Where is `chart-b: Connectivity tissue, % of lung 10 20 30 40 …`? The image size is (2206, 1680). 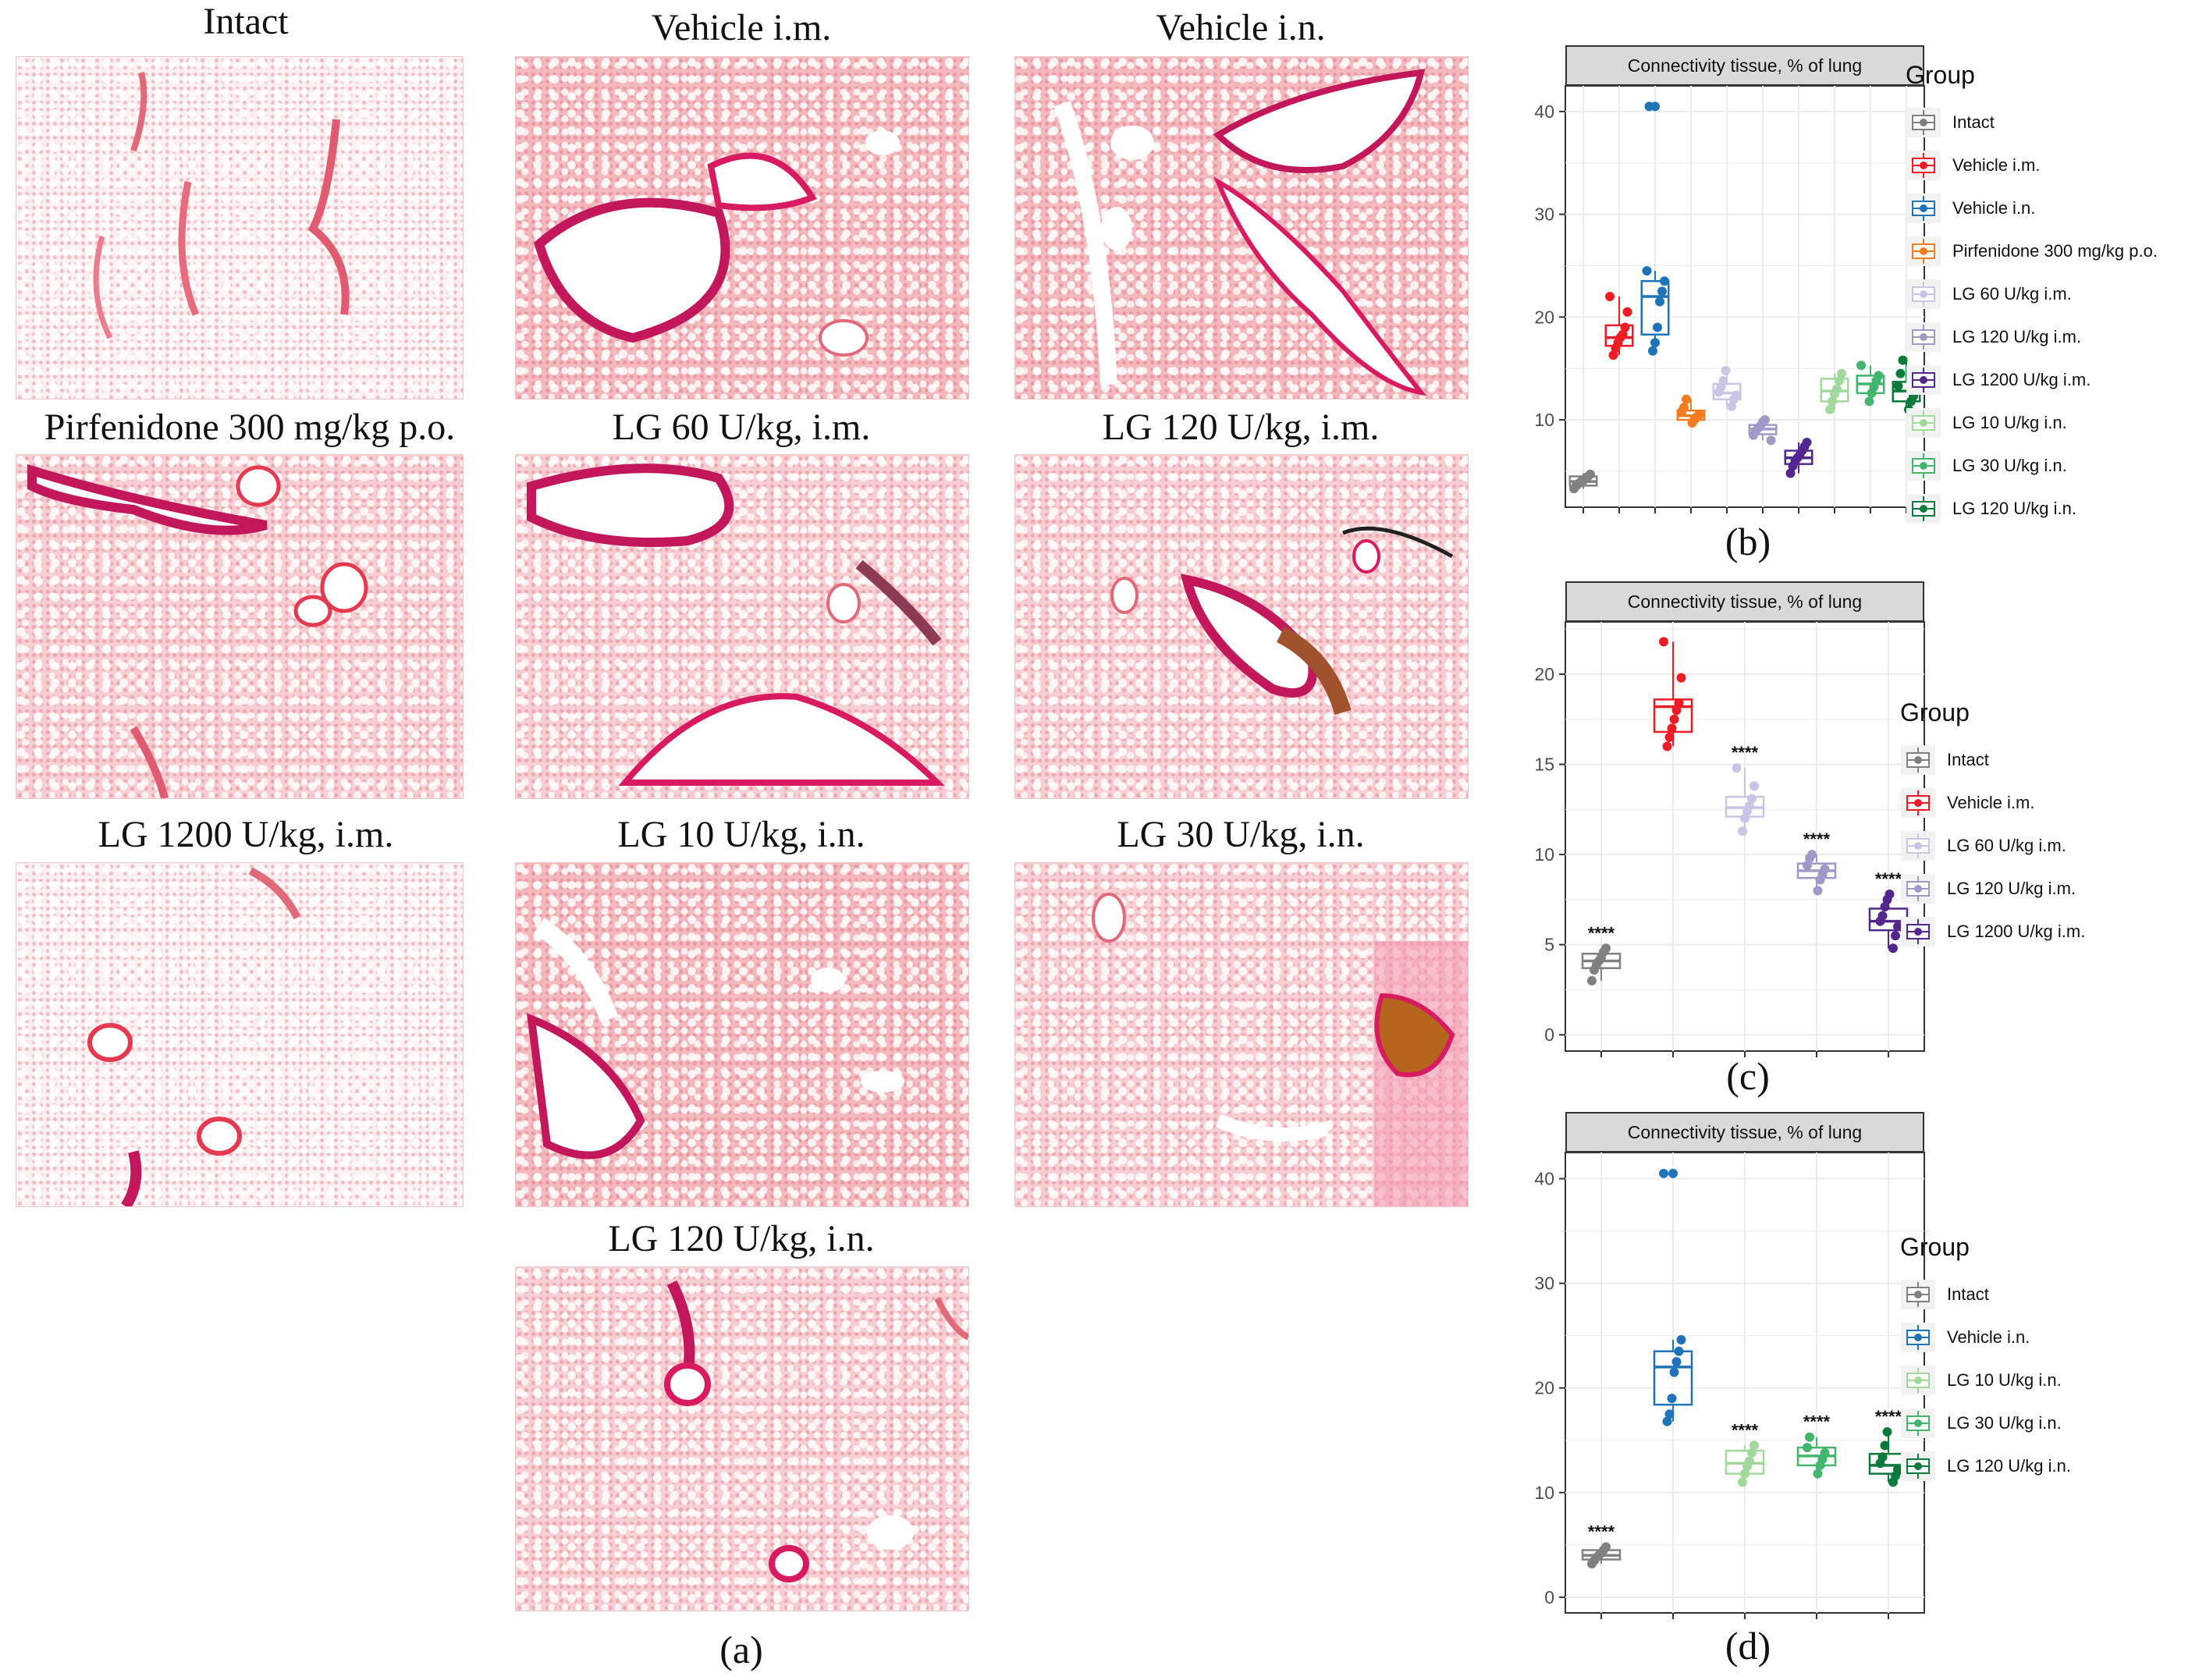
chart-b: Connectivity tissue, % of lung 10 20 30 40 … is located at coordinates (1854, 297).